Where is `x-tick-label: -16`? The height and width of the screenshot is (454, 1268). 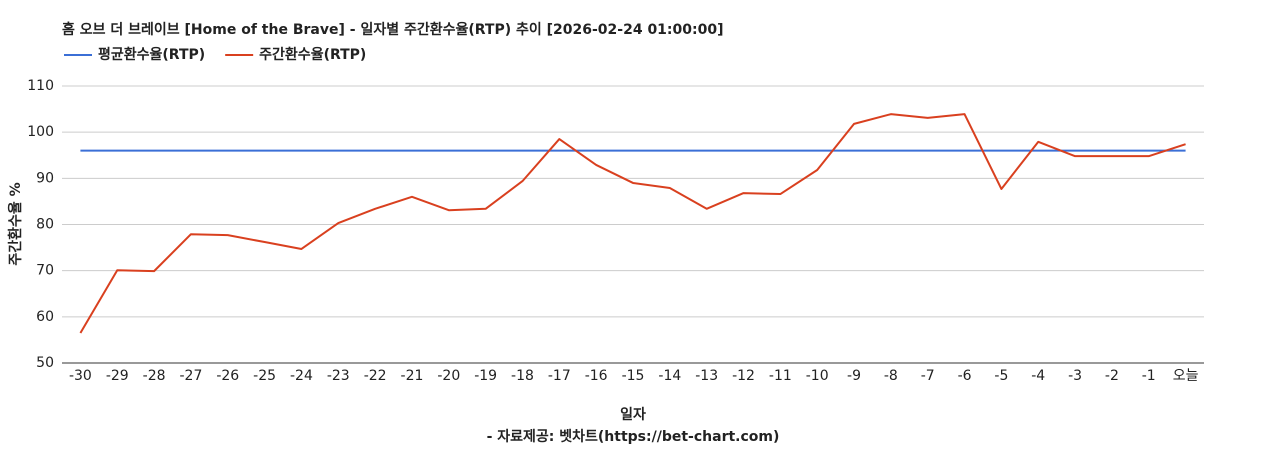
x-tick-label: -16 is located at coordinates (596, 376).